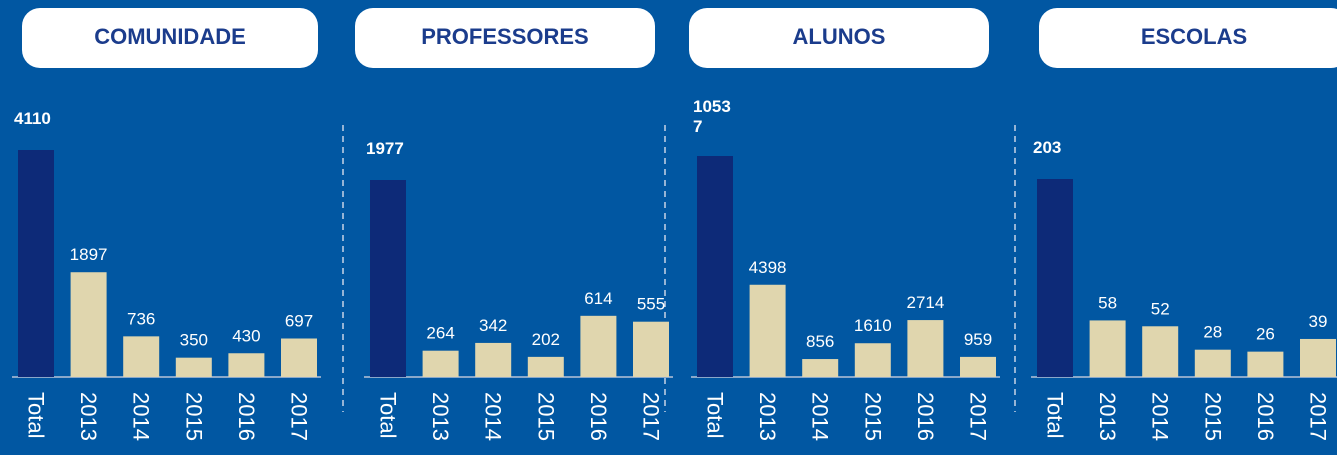 The height and width of the screenshot is (455, 1337). Describe the element at coordinates (141, 318) in the screenshot. I see `value-label: 736` at that location.